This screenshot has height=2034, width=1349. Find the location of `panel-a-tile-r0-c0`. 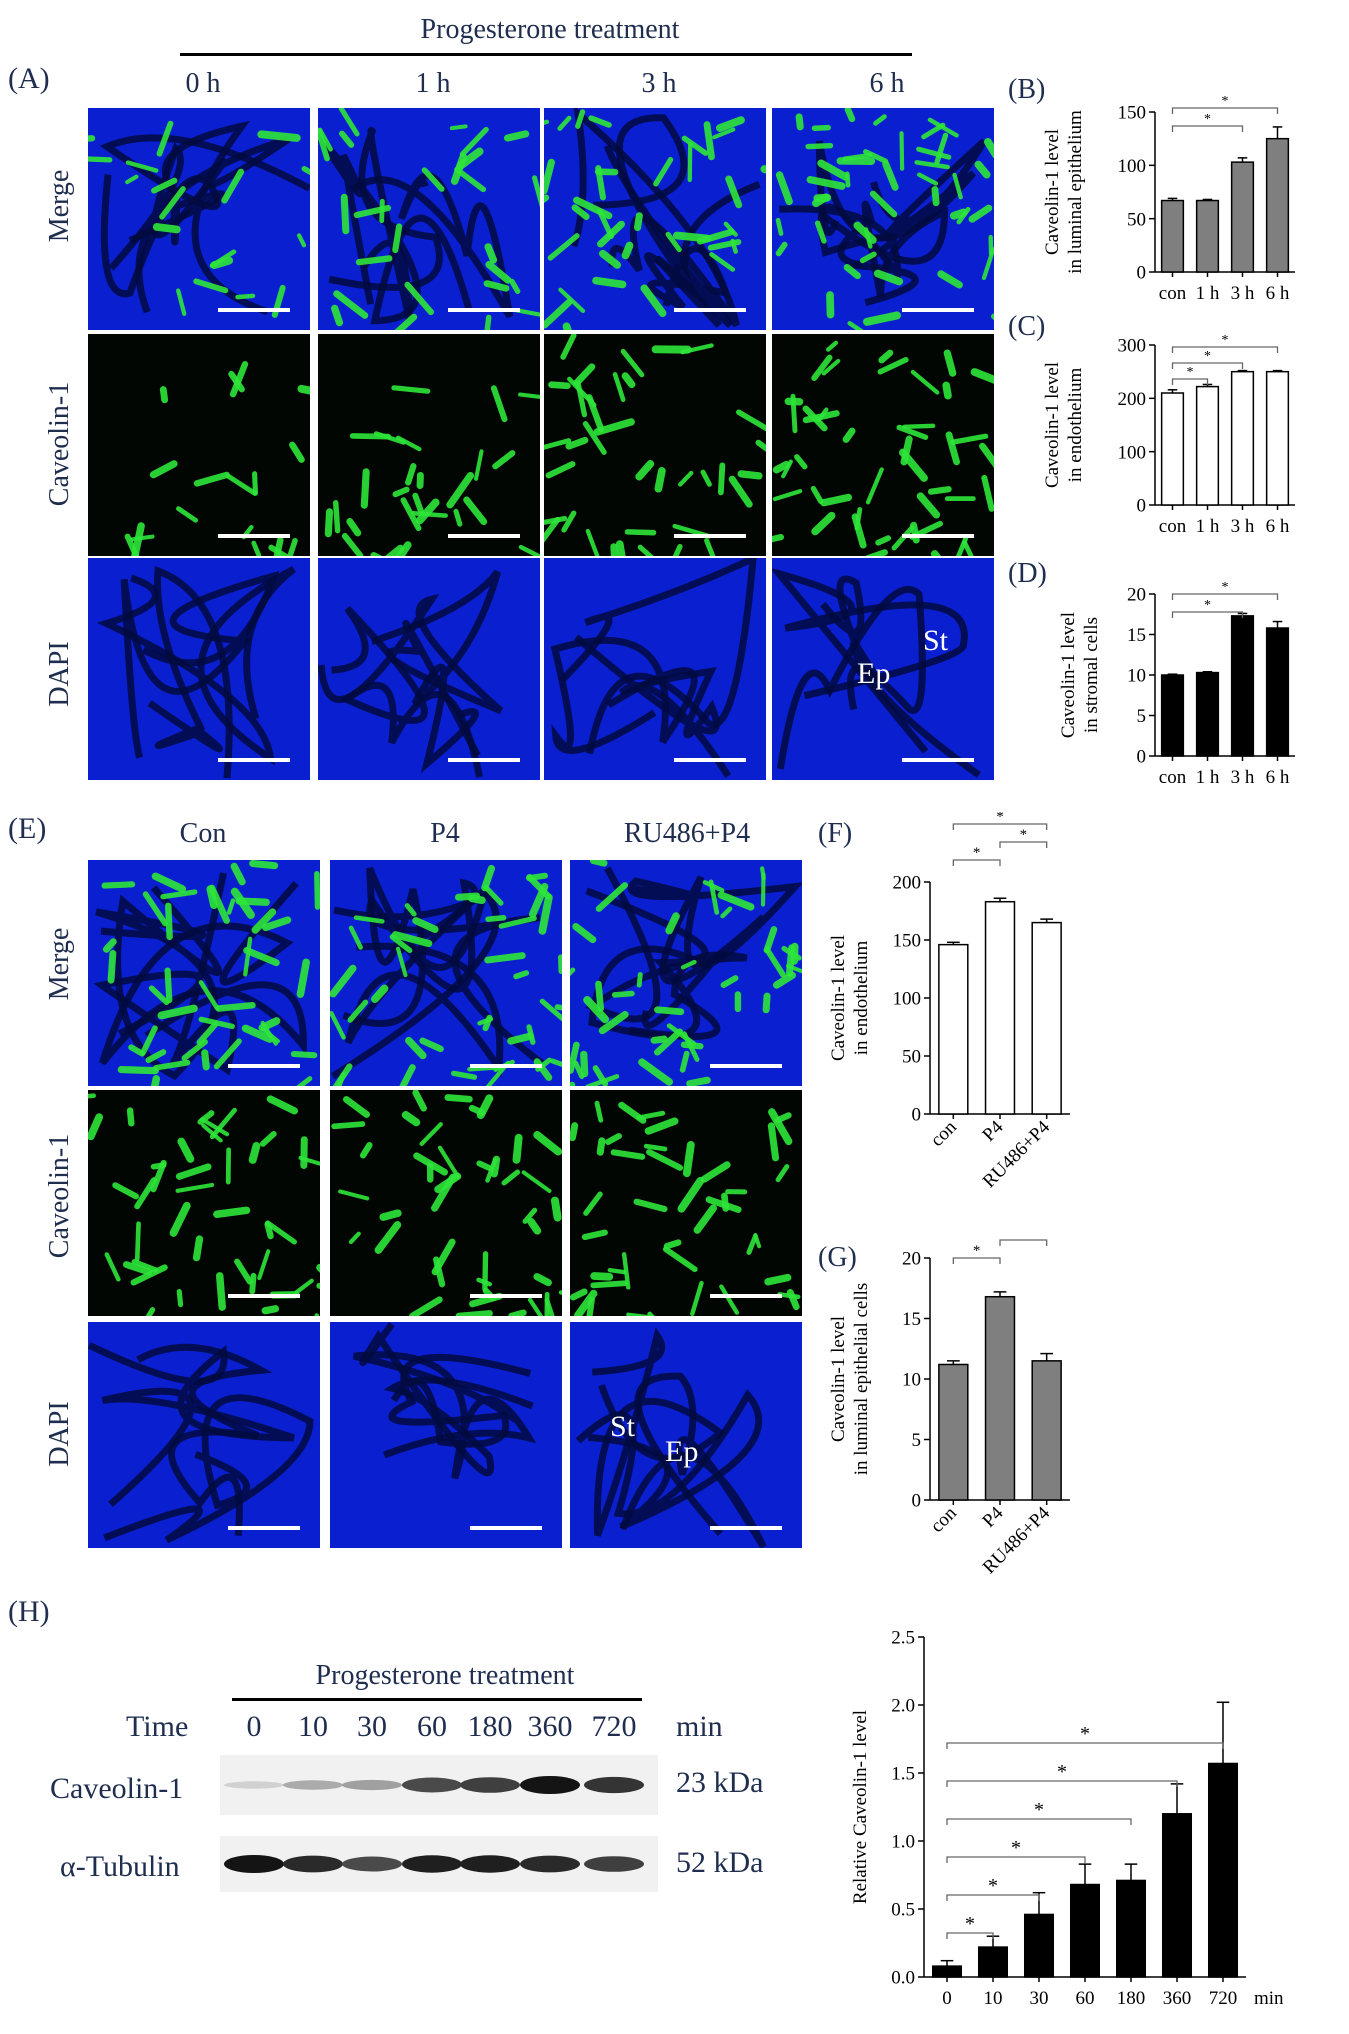

panel-a-tile-r0-c0 is located at coordinates (199, 219).